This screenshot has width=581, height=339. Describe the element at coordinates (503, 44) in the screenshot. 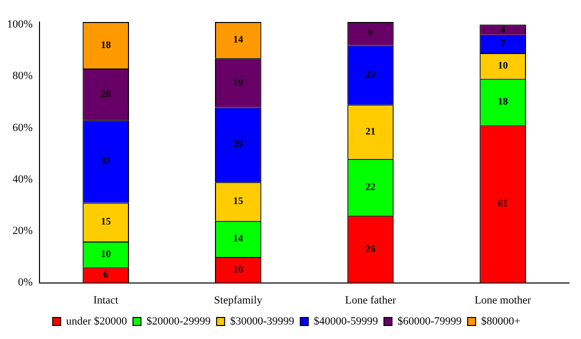

I see `data-label: 7` at that location.